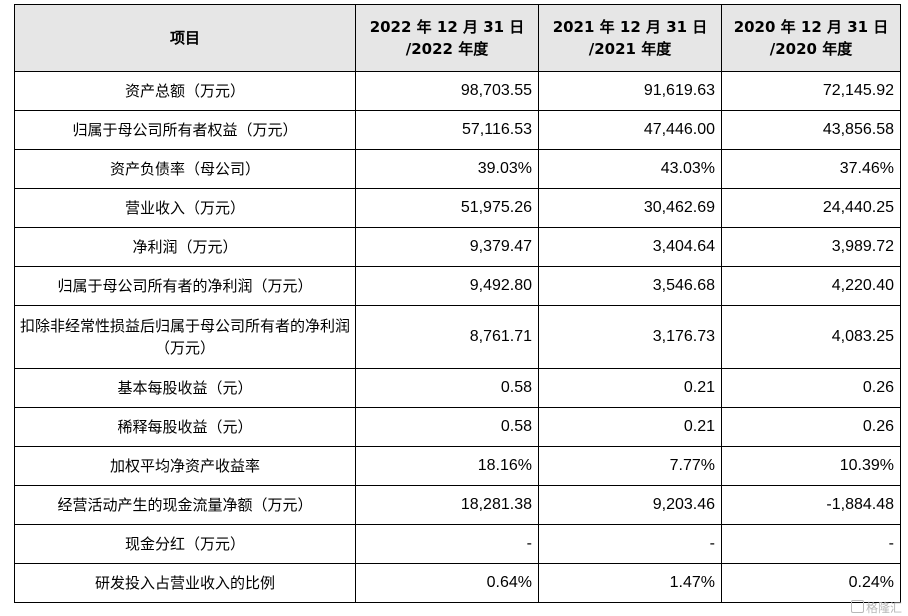 This screenshot has height=616, width=908. What do you see at coordinates (630, 208) in the screenshot?
I see `value-2021: 30,462.69` at bounding box center [630, 208].